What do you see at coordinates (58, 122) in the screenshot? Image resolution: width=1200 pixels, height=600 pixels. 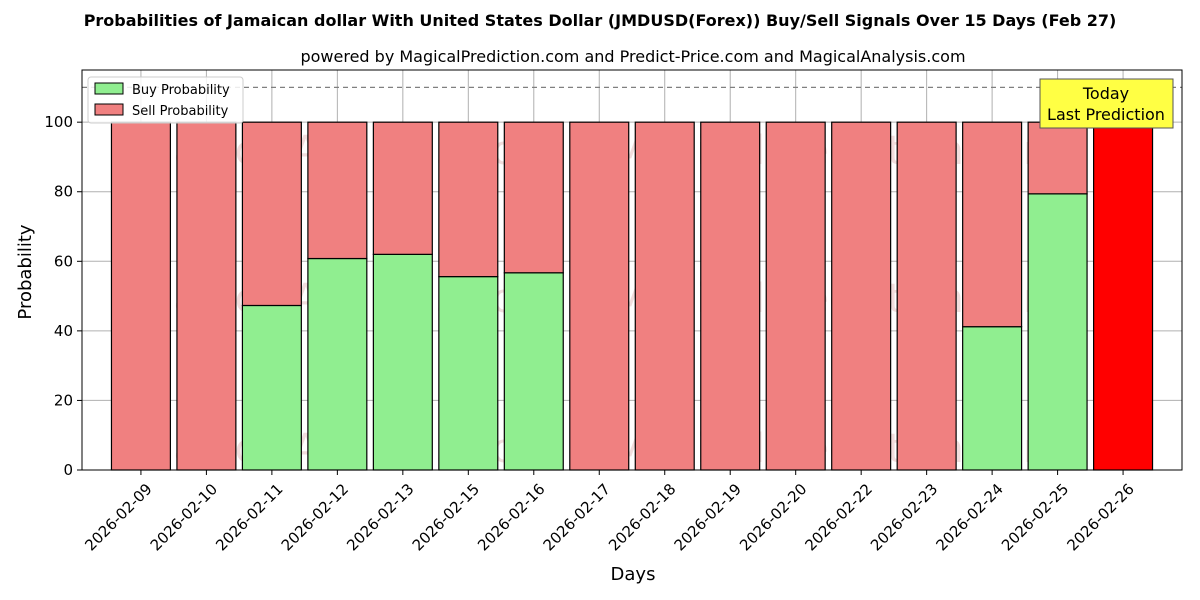 I see `y-tick-label: 100` at bounding box center [58, 122].